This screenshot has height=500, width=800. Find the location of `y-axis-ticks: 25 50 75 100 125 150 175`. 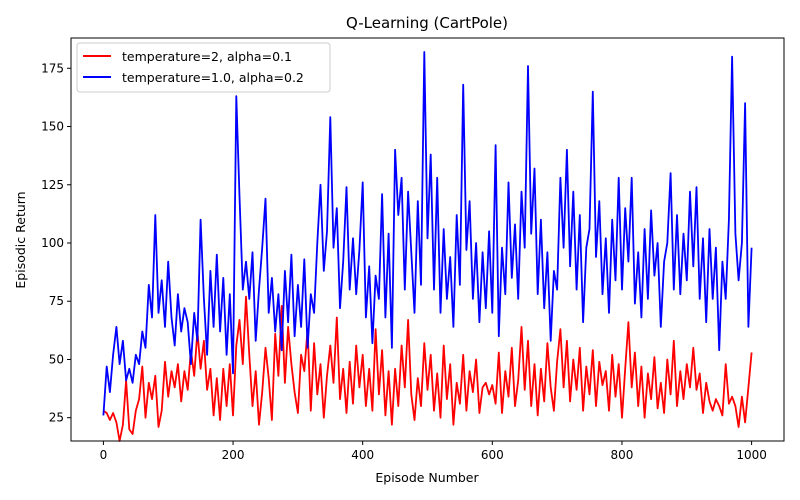

y-axis-ticks: 25 50 75 100 125 150 175 is located at coordinates (56, 243).